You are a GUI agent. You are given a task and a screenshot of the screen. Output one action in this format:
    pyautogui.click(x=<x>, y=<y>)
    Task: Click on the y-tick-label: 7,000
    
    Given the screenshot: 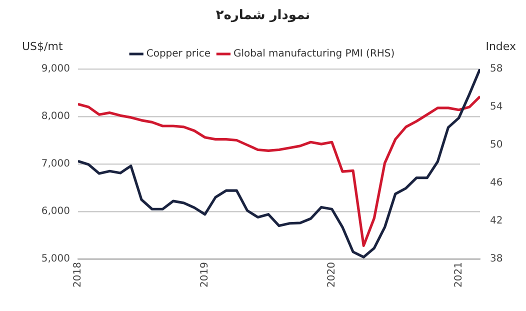 What is the action you would take?
    pyautogui.click(x=55, y=164)
    